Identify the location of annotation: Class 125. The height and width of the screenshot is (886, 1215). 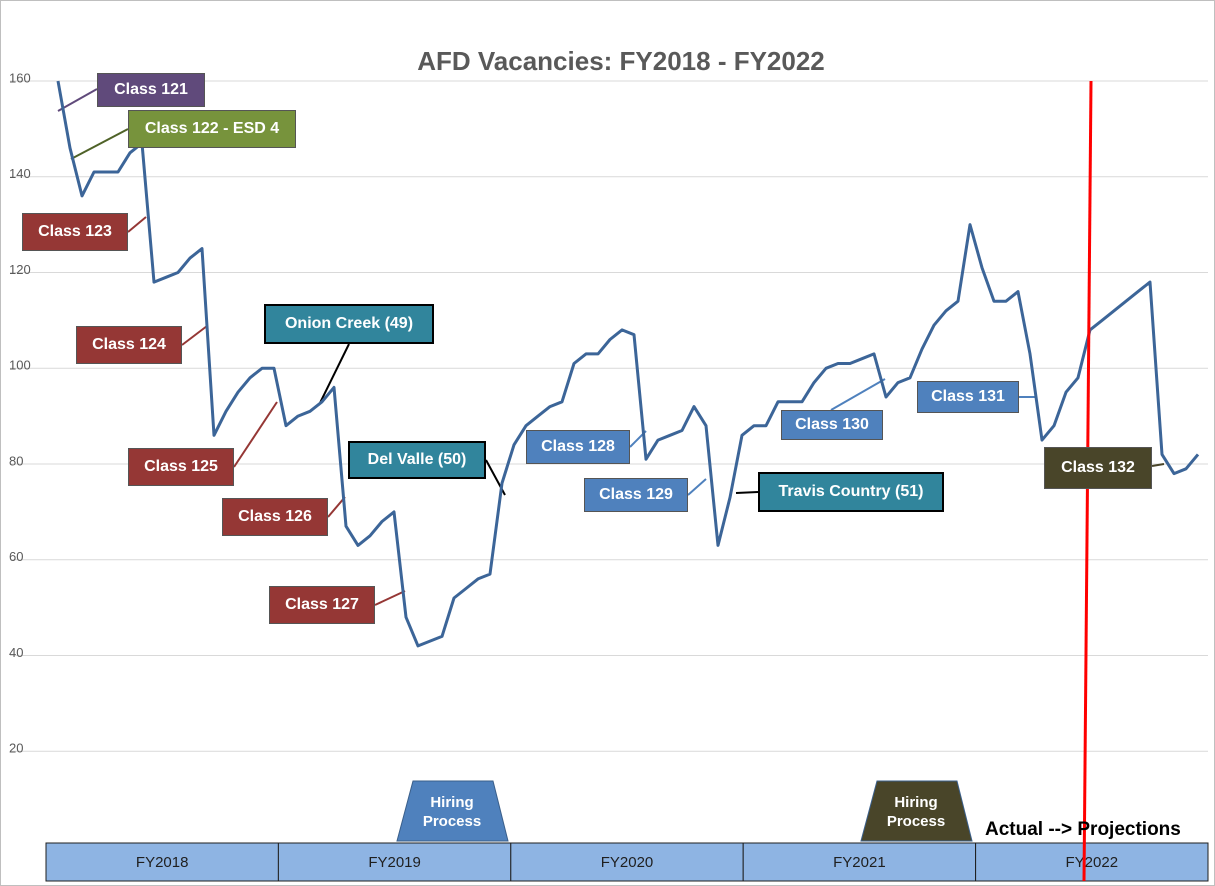
(181, 467).